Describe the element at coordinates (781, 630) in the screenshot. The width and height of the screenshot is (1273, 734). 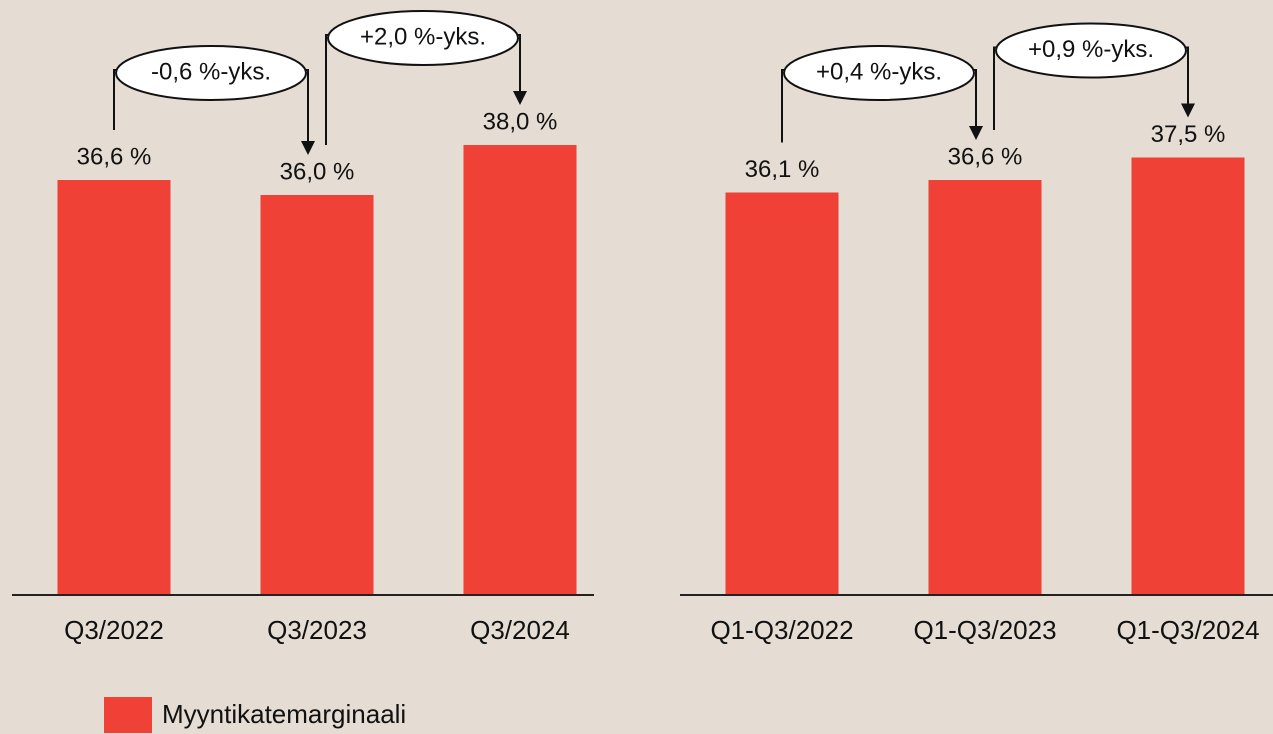
I see `x-tick-label: Q1-Q3/2022` at that location.